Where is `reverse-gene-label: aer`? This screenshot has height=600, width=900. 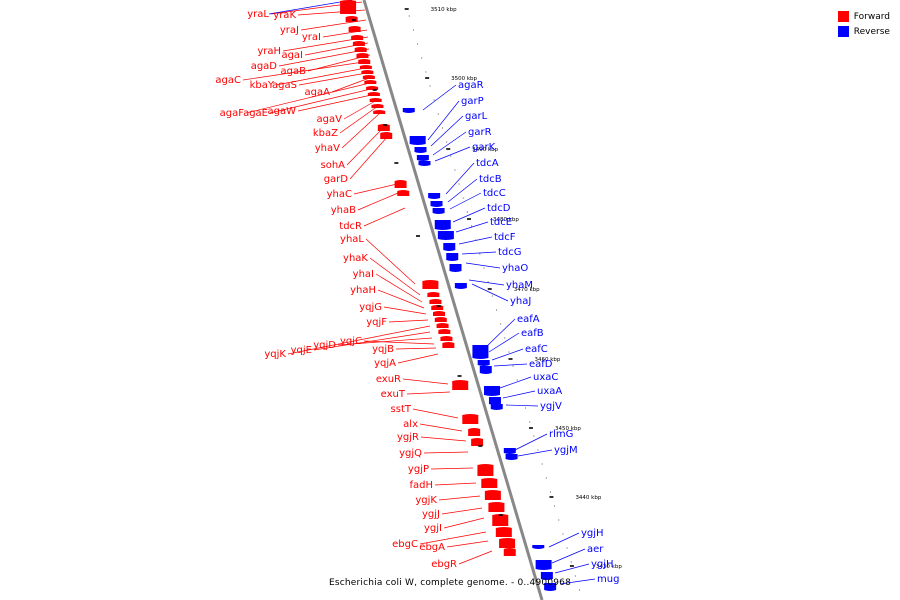
reverse-gene-label: aer is located at coordinates (595, 549).